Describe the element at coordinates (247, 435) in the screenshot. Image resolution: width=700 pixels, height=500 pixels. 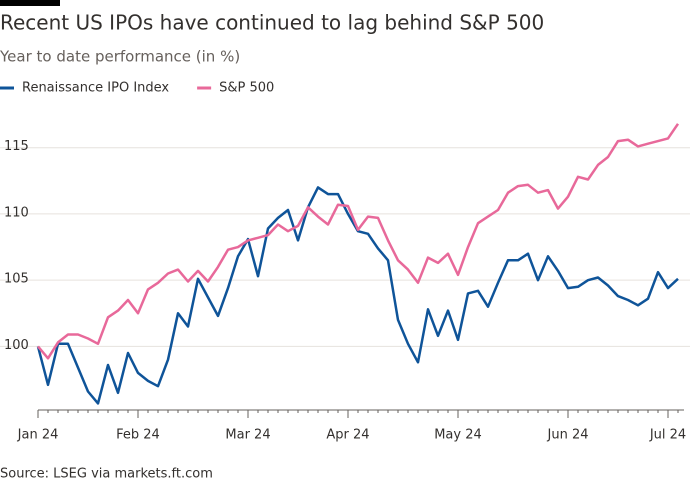
I see `x-tick-label: Mar 24` at that location.